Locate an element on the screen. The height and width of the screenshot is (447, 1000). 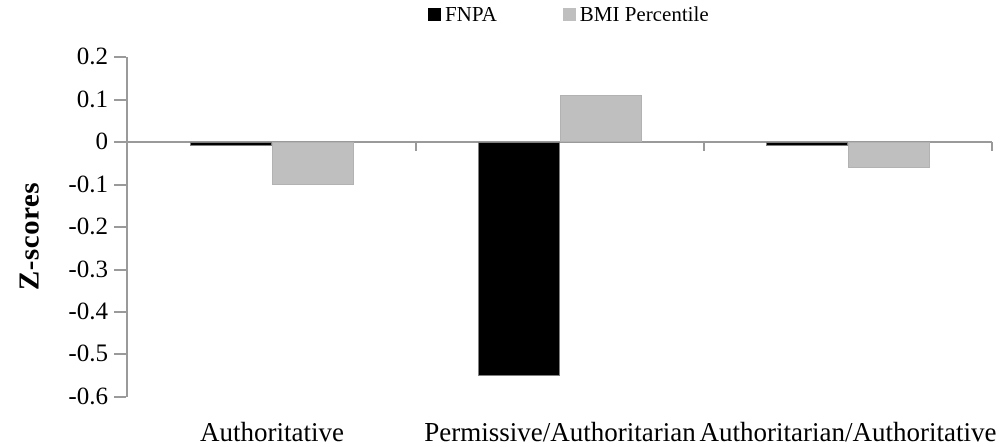
bar-bmi-cat2 is located at coordinates (601, 118).